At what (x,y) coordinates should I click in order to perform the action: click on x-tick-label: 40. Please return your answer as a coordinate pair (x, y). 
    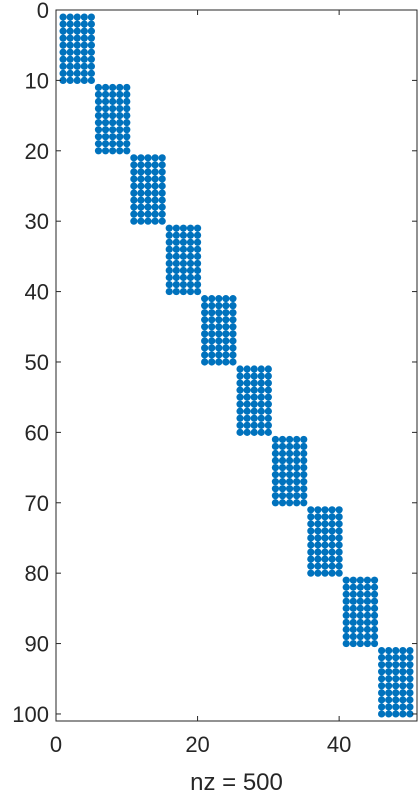
    Looking at the image, I should click on (339, 744).